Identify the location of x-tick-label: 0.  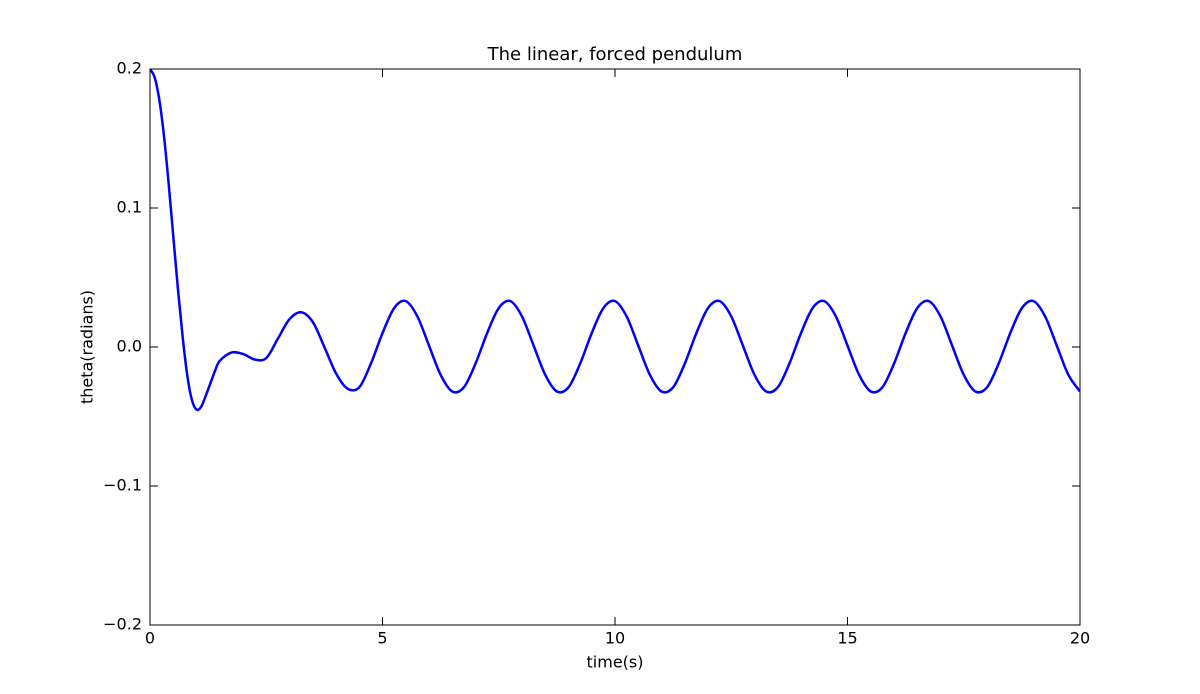
(150, 638).